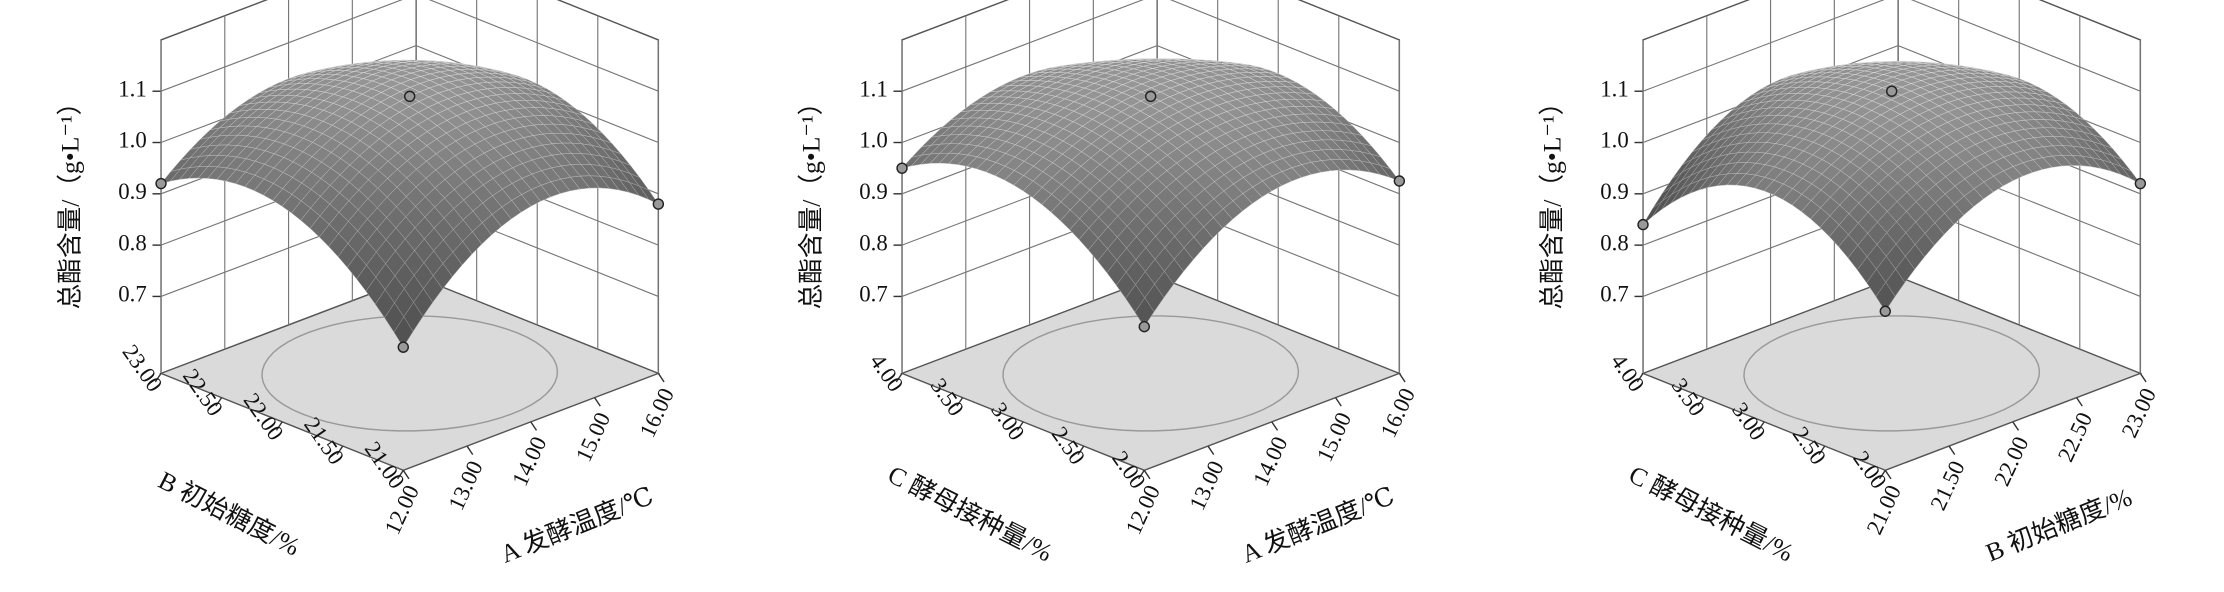  I want to click on x-tick-label: 22.50, so click(2075, 436).